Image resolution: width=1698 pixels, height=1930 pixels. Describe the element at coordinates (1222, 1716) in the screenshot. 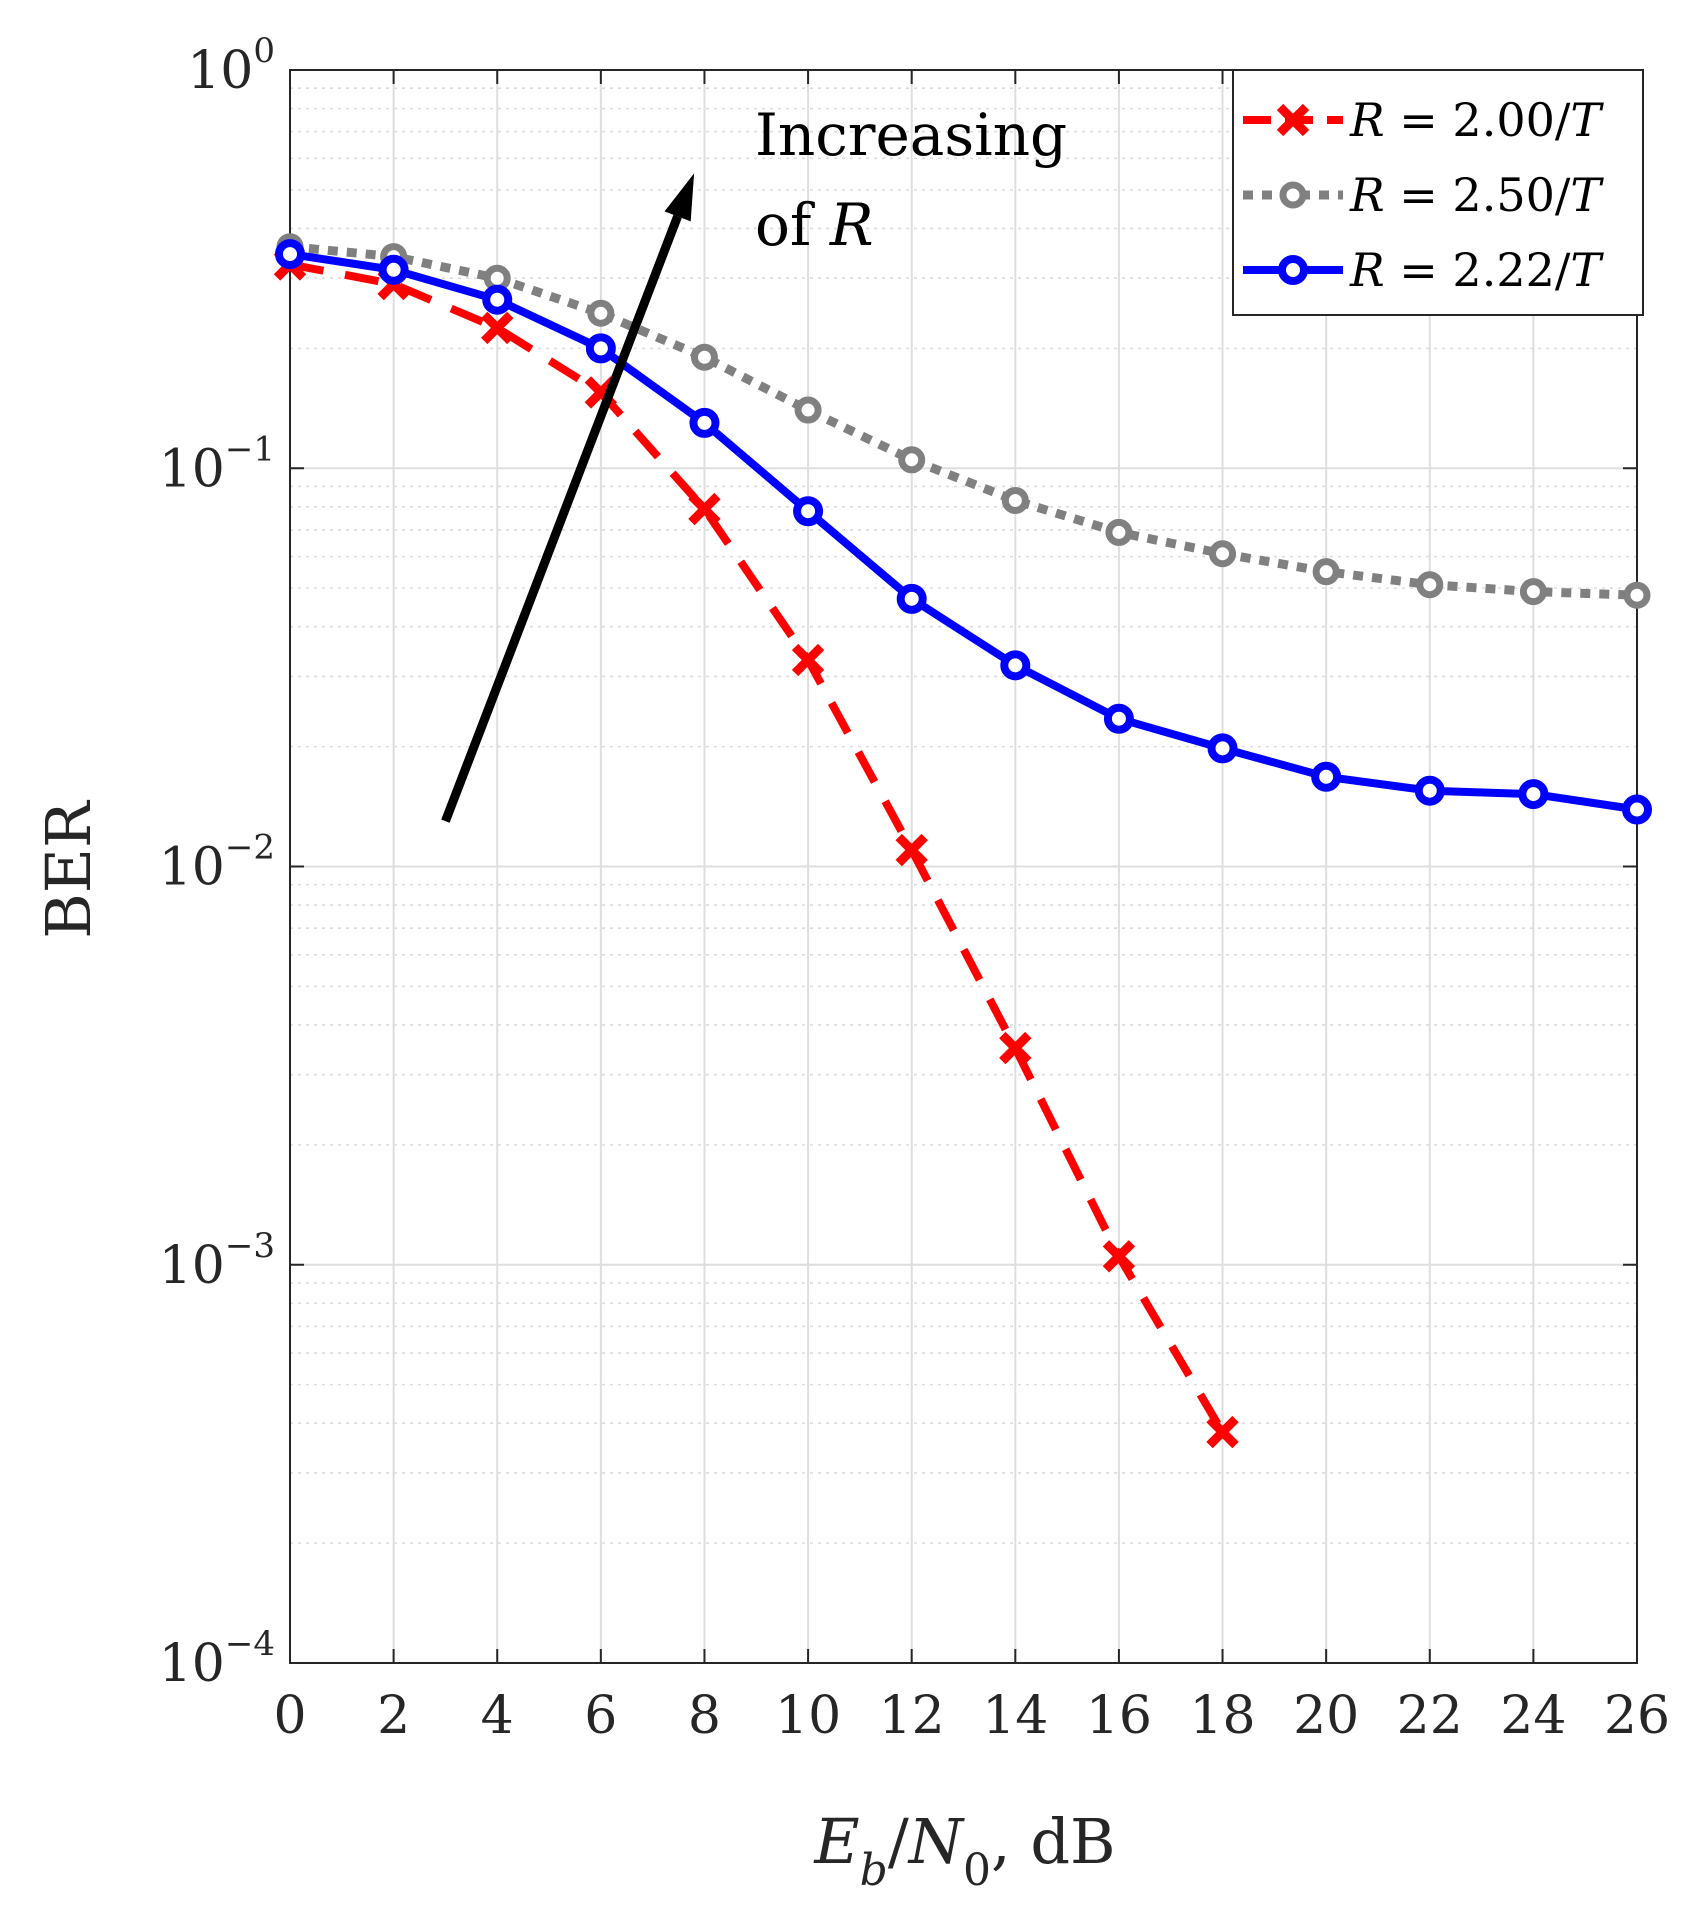

I see `x-tick-label: 18` at that location.